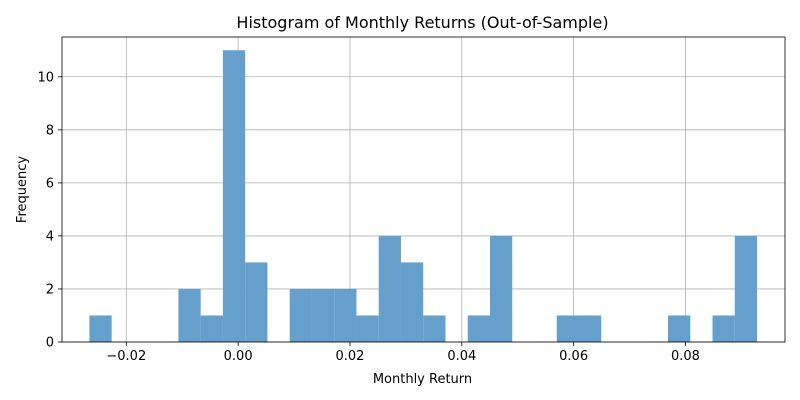  What do you see at coordinates (22, 189) in the screenshot?
I see `y-axis-label: Frequency` at bounding box center [22, 189].